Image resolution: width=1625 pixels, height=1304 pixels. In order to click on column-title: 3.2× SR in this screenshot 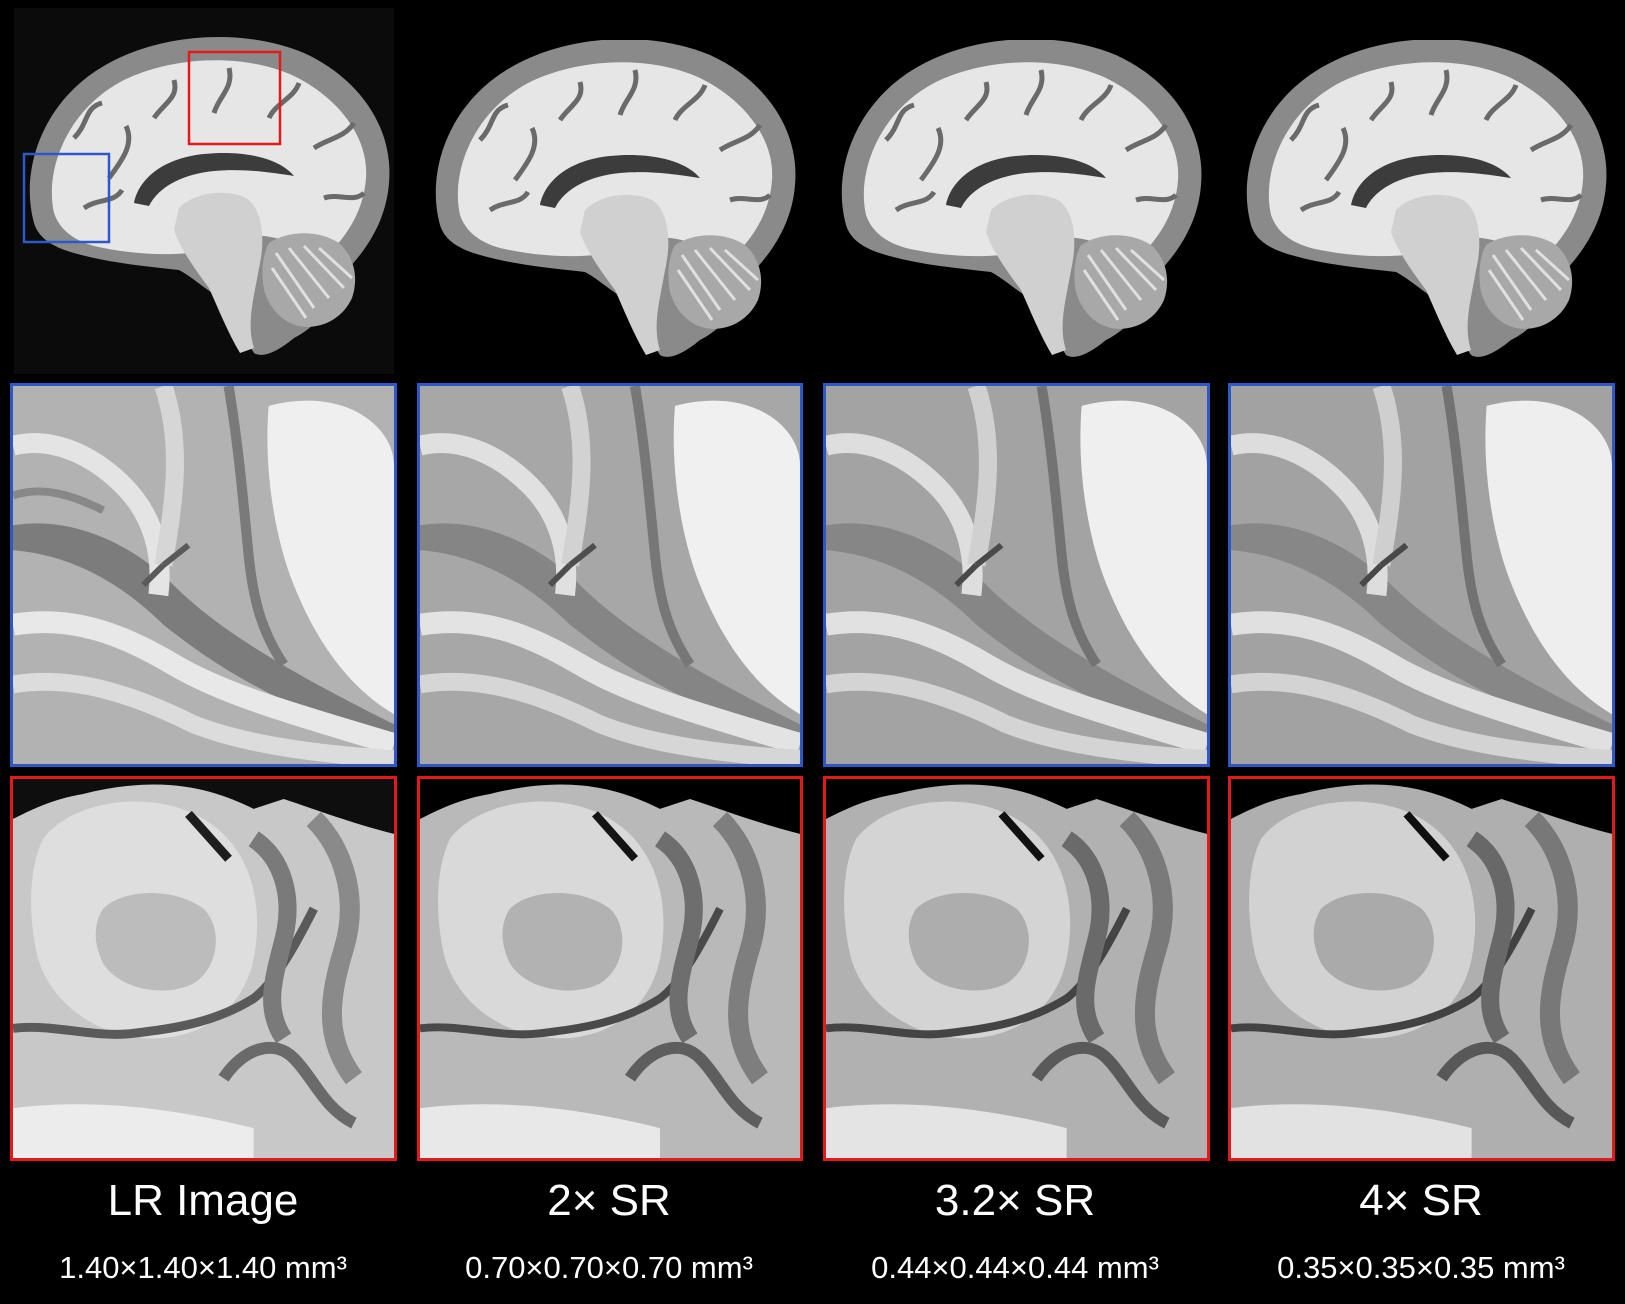, I will do `click(1015, 1200)`.